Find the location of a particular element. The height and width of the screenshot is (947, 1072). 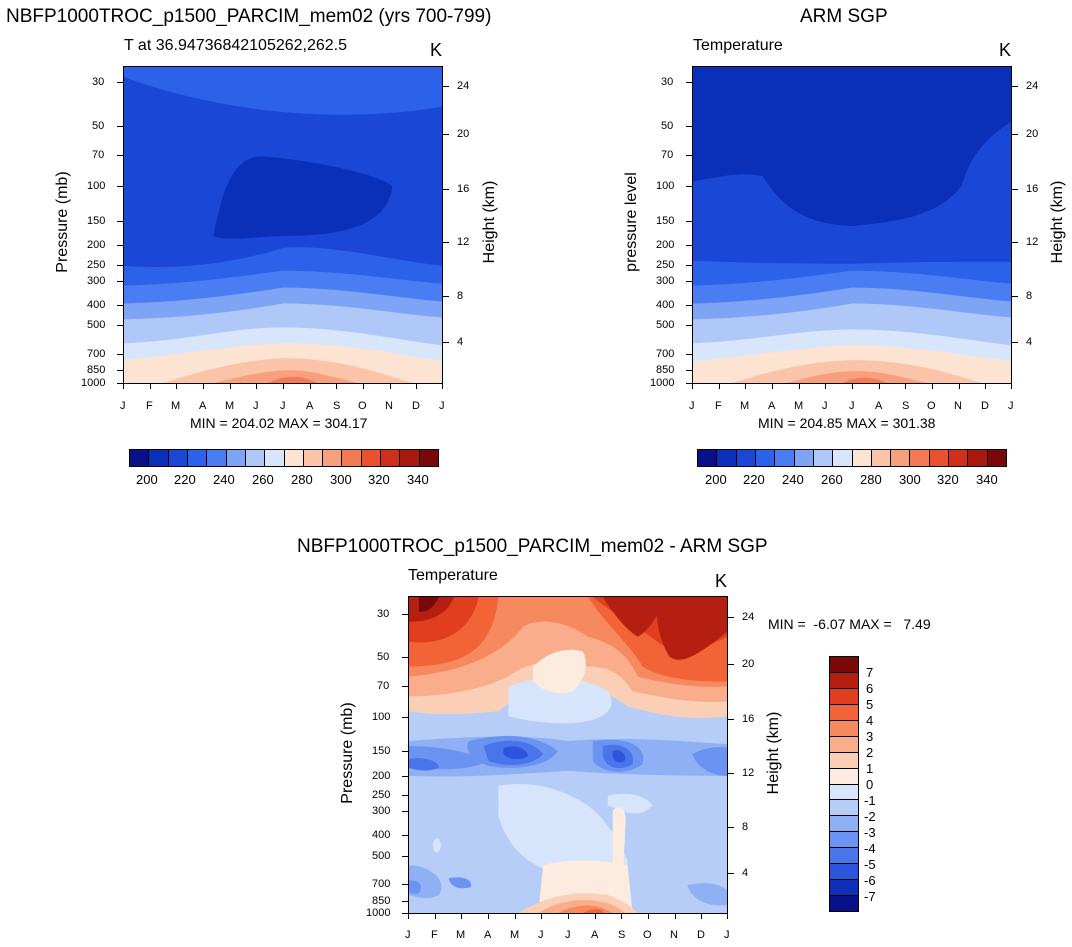

p2-ytick-right: 8 is located at coordinates (1029, 296).